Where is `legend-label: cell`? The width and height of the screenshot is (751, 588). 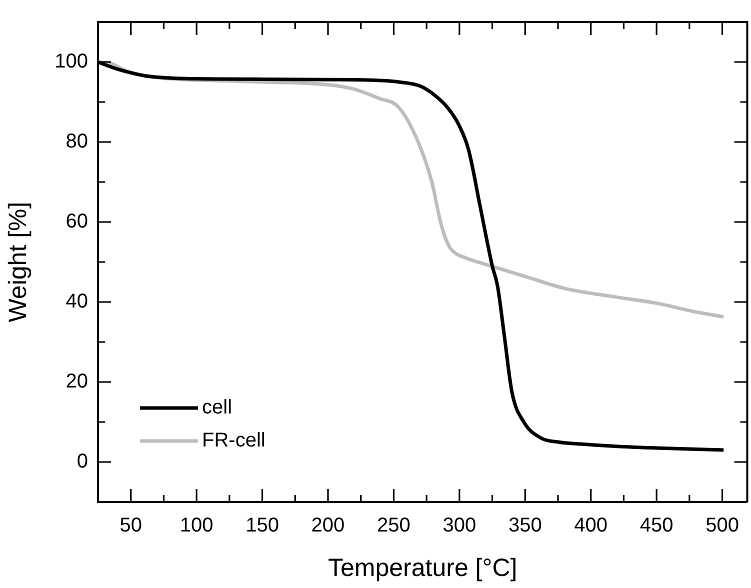 legend-label: cell is located at coordinates (217, 407).